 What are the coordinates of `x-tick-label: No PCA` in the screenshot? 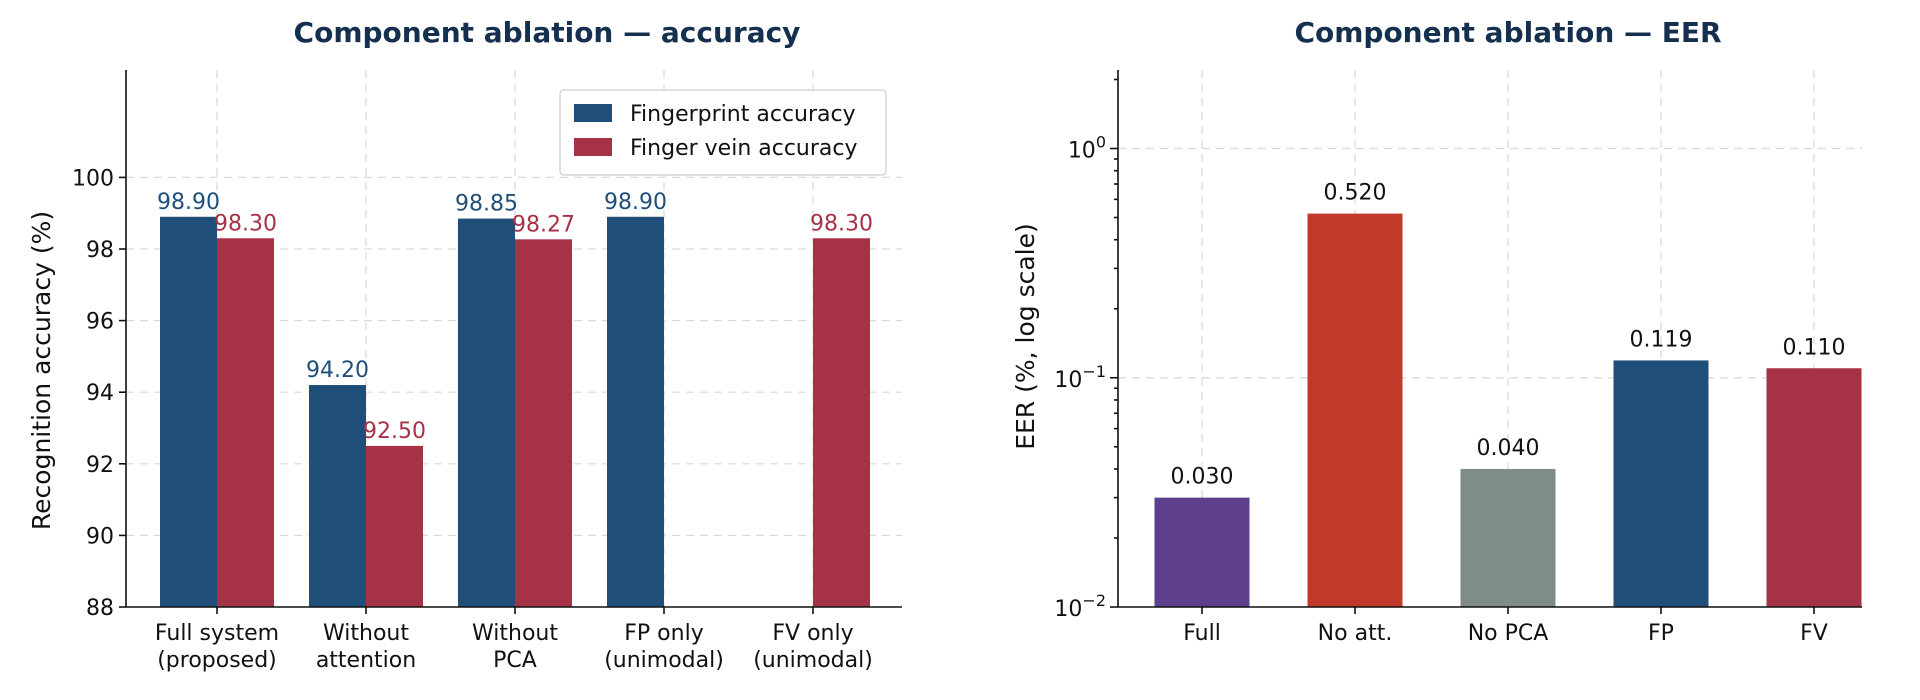 It's located at (1508, 633).